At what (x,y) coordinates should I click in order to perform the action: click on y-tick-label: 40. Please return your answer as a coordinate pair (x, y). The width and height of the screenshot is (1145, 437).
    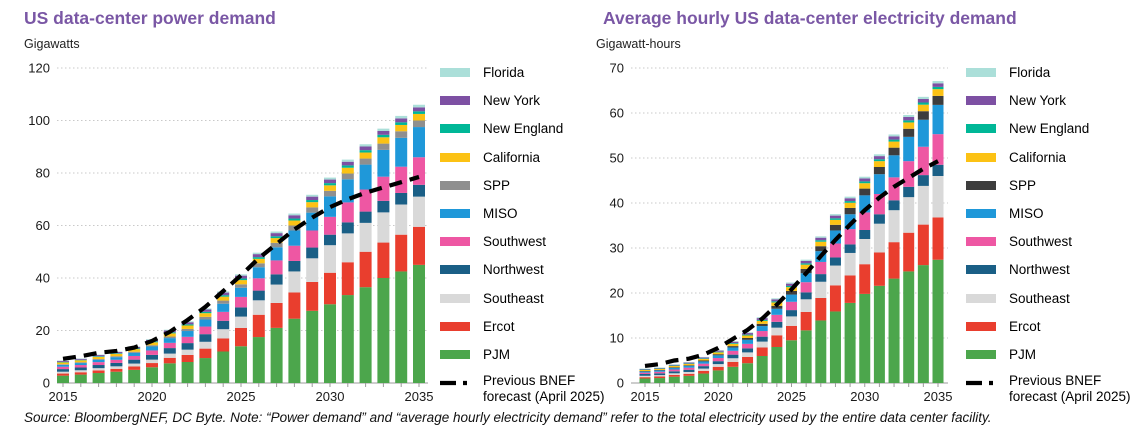
    Looking at the image, I should click on (617, 203).